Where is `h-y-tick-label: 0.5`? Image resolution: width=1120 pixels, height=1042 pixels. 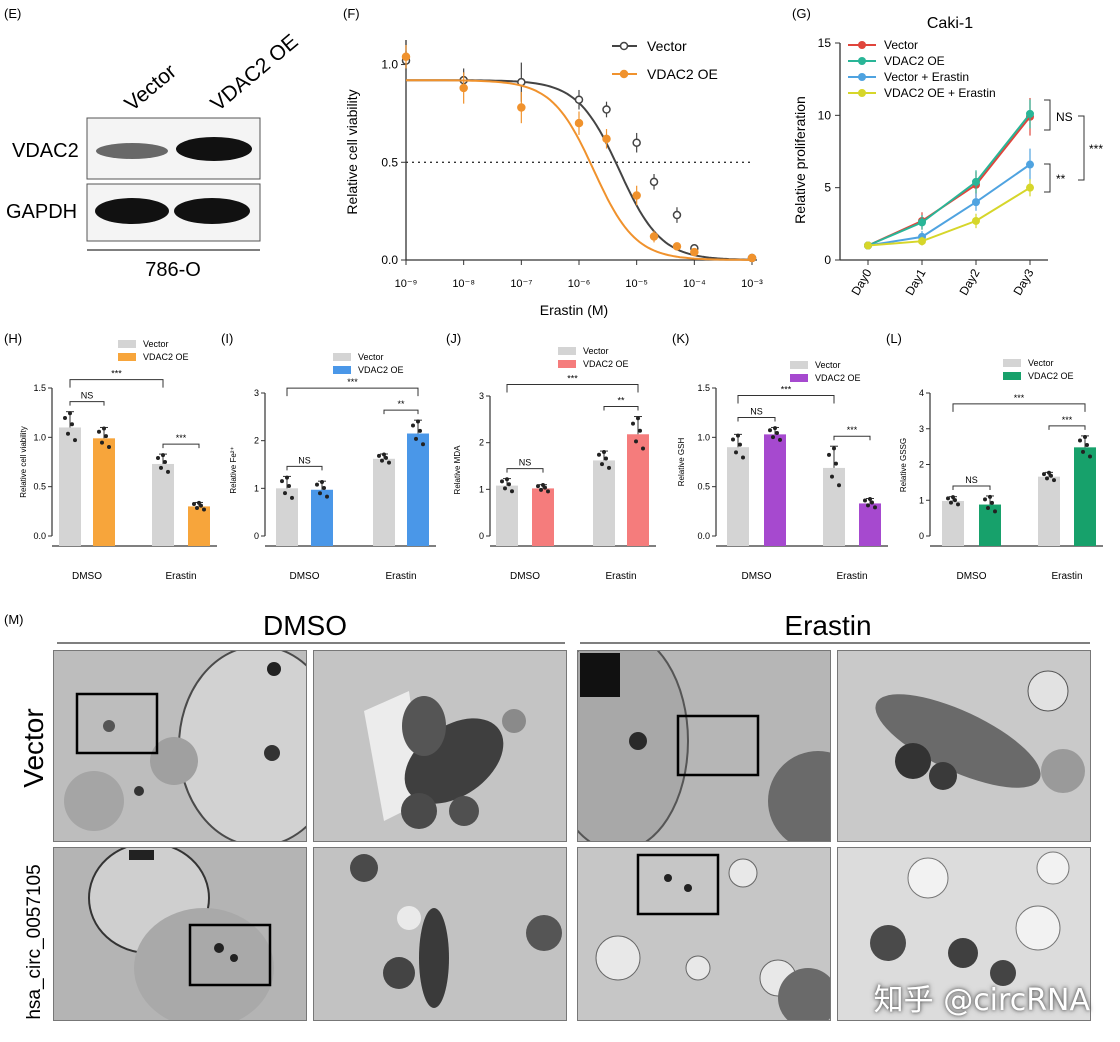 h-y-tick-label: 0.5 is located at coordinates (39, 487).